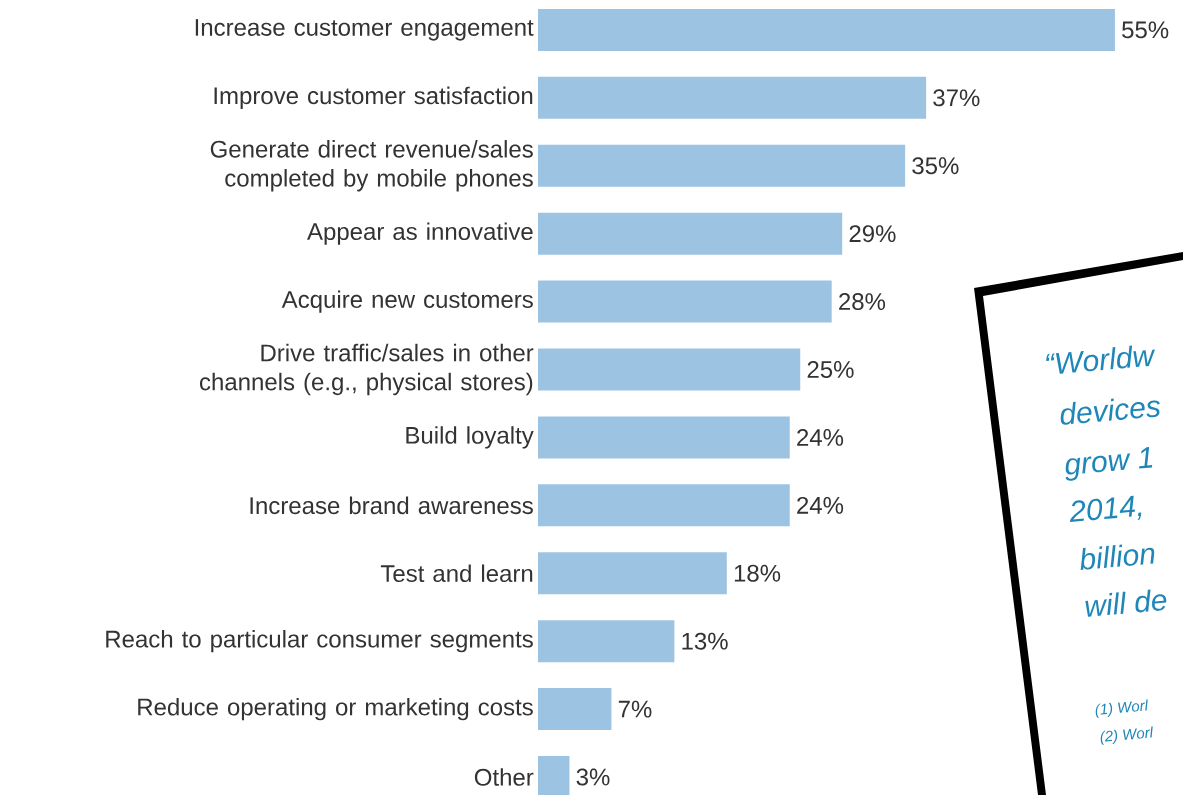 The image size is (1183, 795). Describe the element at coordinates (593, 777) in the screenshot. I see `data-label: 3%` at that location.